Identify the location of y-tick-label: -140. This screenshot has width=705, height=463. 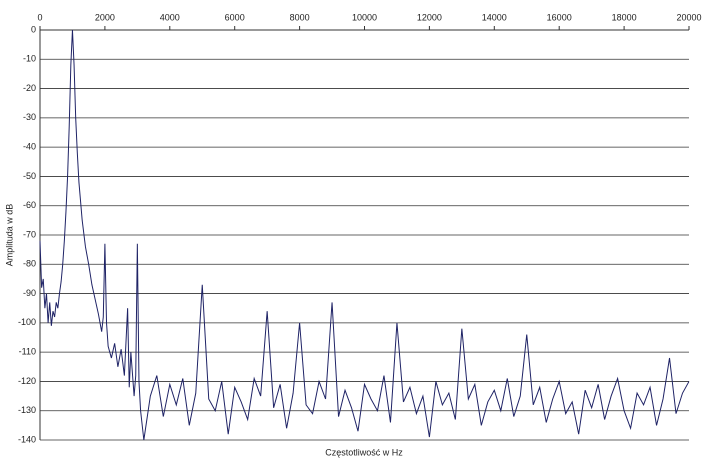
(27, 439).